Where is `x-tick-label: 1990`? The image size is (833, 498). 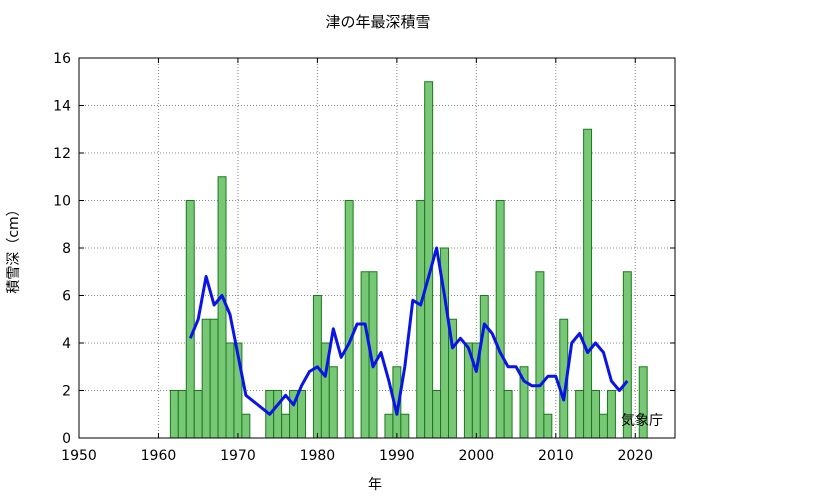 x-tick-label: 1990 is located at coordinates (397, 456).